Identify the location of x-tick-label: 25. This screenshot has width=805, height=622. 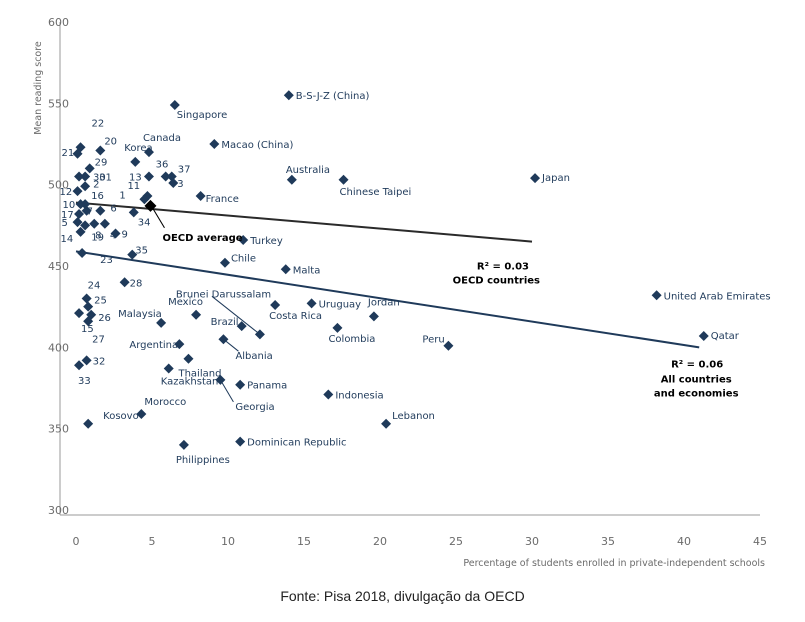
(456, 541).